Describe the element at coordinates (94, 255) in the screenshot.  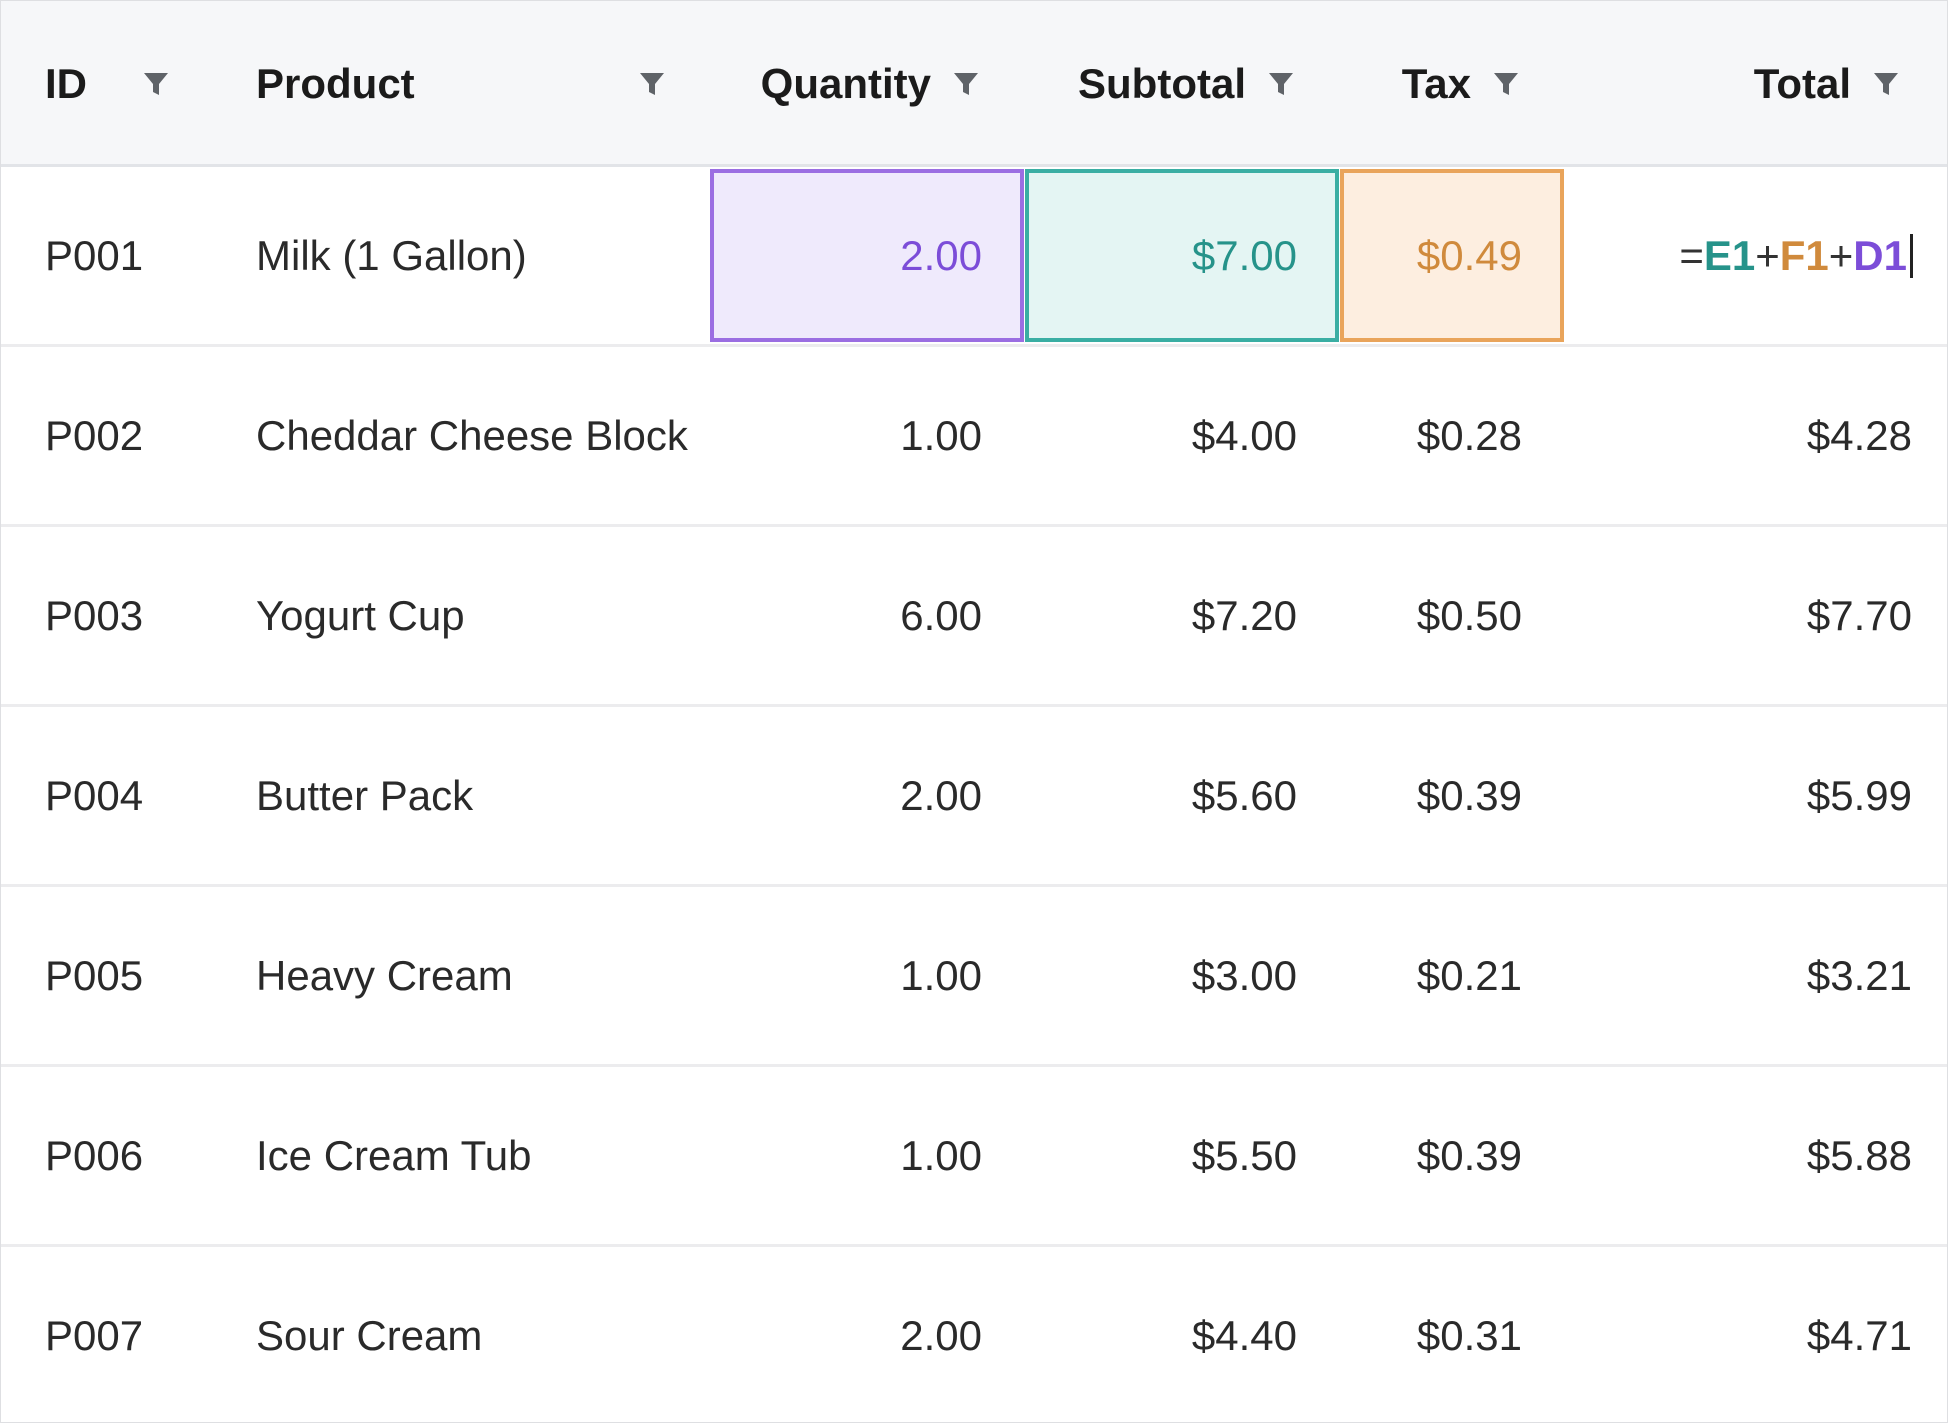
I see `cell-id: P001` at that location.